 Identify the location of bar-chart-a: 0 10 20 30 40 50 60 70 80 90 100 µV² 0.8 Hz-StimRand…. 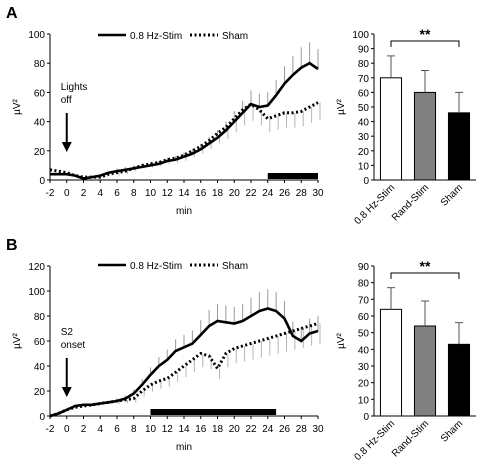
(406, 126).